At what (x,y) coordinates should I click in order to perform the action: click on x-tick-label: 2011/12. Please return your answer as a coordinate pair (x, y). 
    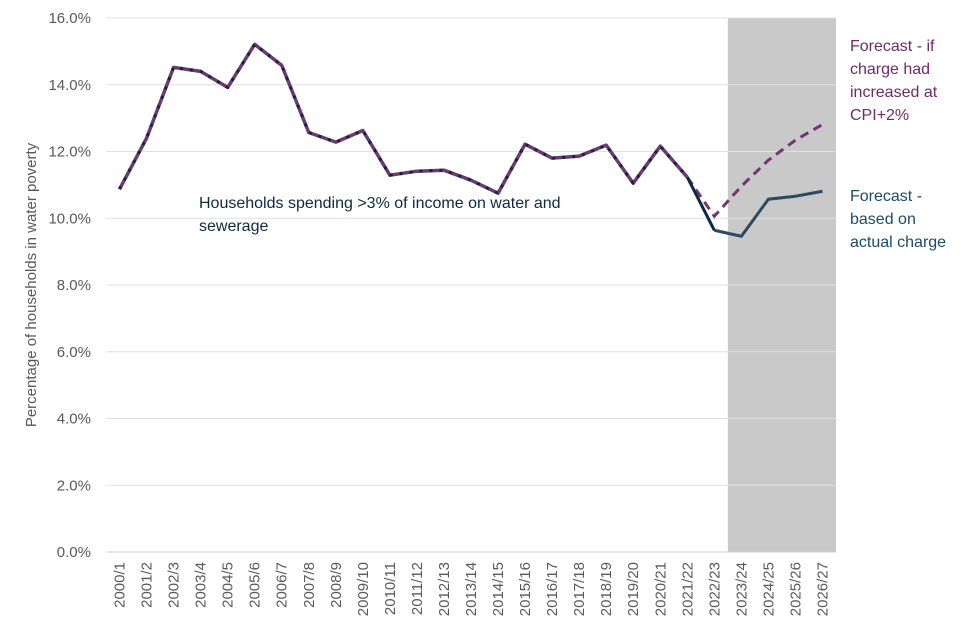
    Looking at the image, I should click on (417, 588).